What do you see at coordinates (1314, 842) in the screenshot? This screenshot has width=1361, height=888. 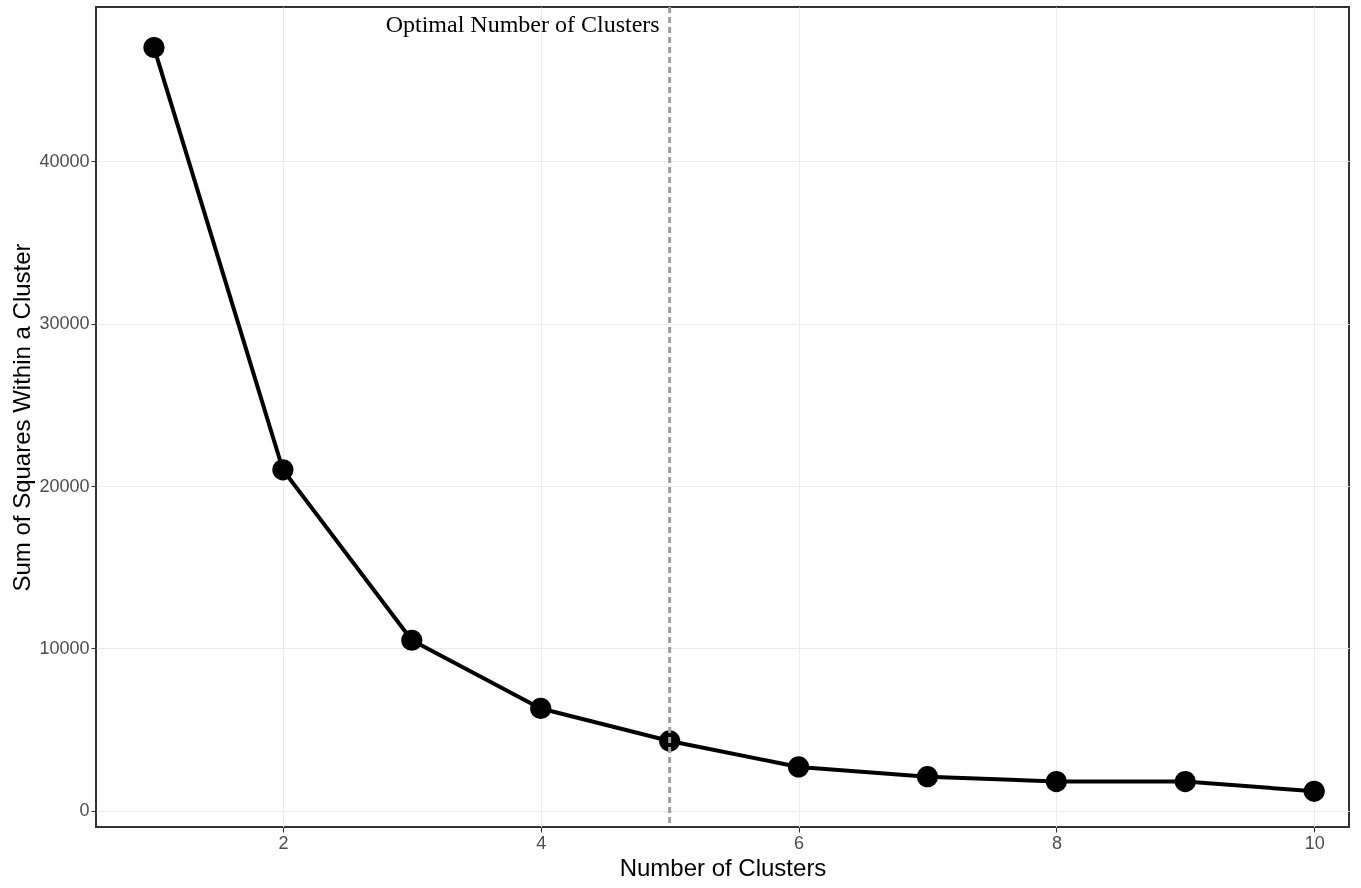 I see `x-tick-label: 10` at bounding box center [1314, 842].